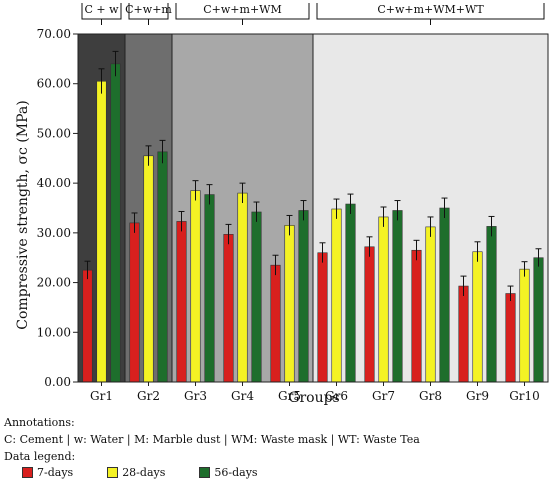 The image size is (550, 489). What do you see at coordinates (195, 396) in the screenshot?
I see `x-tick-label-gr3: Gr3` at bounding box center [195, 396].